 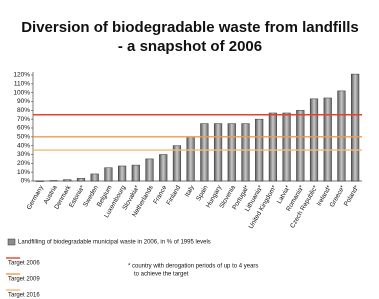 What do you see at coordinates (24, 264) in the screenshot?
I see `legend-label: Target 2006` at bounding box center [24, 264].